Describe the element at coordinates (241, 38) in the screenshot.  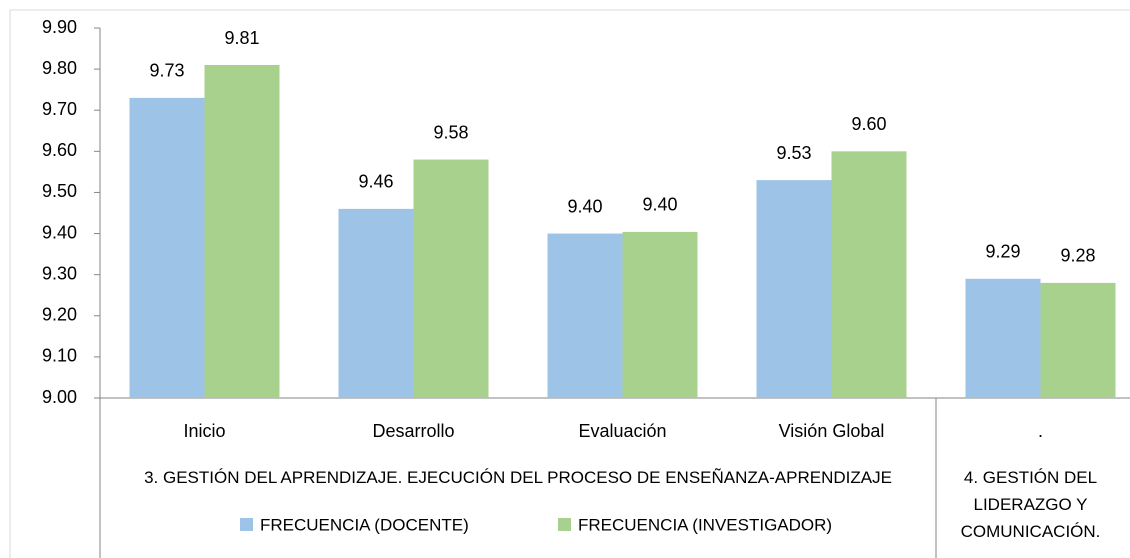
I see `value-label: 9.81` at that location.